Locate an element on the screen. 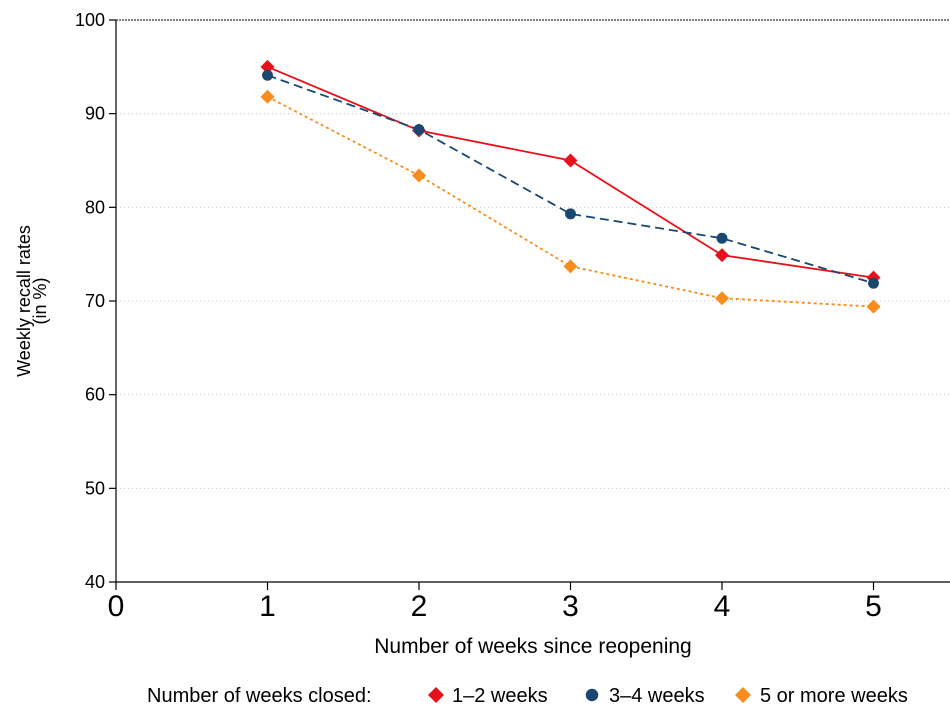 The height and width of the screenshot is (717, 950). x-tick-label: 1 is located at coordinates (267, 606).